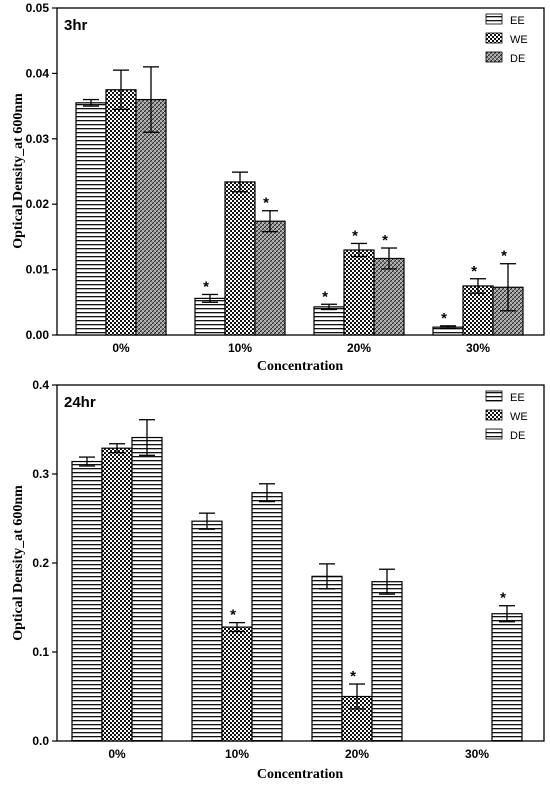  What do you see at coordinates (38, 139) in the screenshot?
I see `y-tick-label: 0.03` at bounding box center [38, 139].